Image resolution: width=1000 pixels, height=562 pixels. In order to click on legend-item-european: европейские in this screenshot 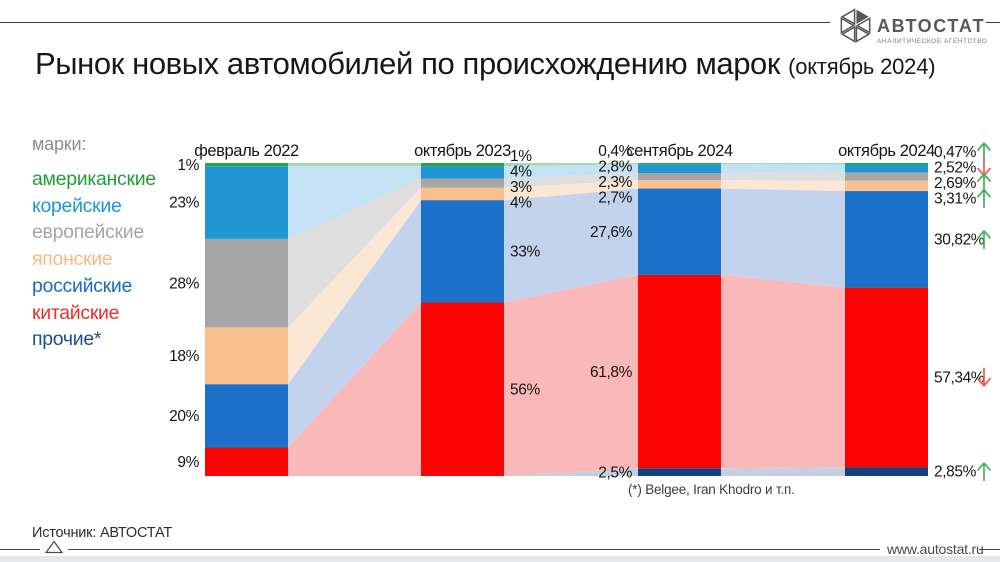, I will do `click(88, 232)`.